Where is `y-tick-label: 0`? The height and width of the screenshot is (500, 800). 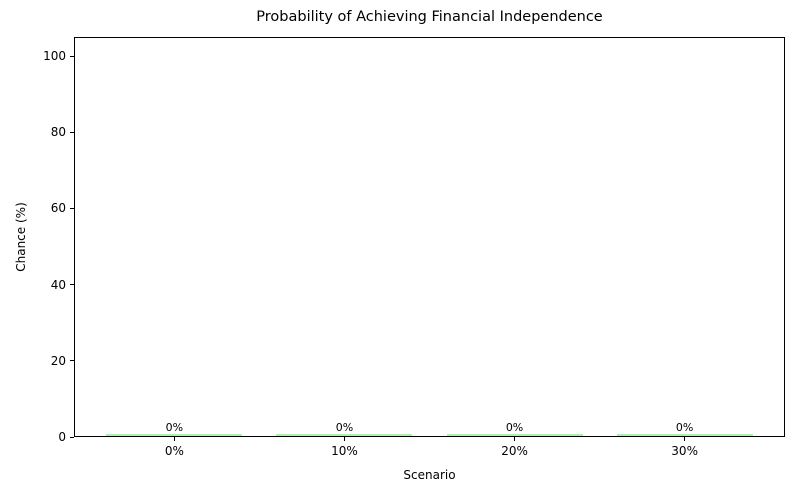
y-tick-label: 0 is located at coordinates (62, 437).